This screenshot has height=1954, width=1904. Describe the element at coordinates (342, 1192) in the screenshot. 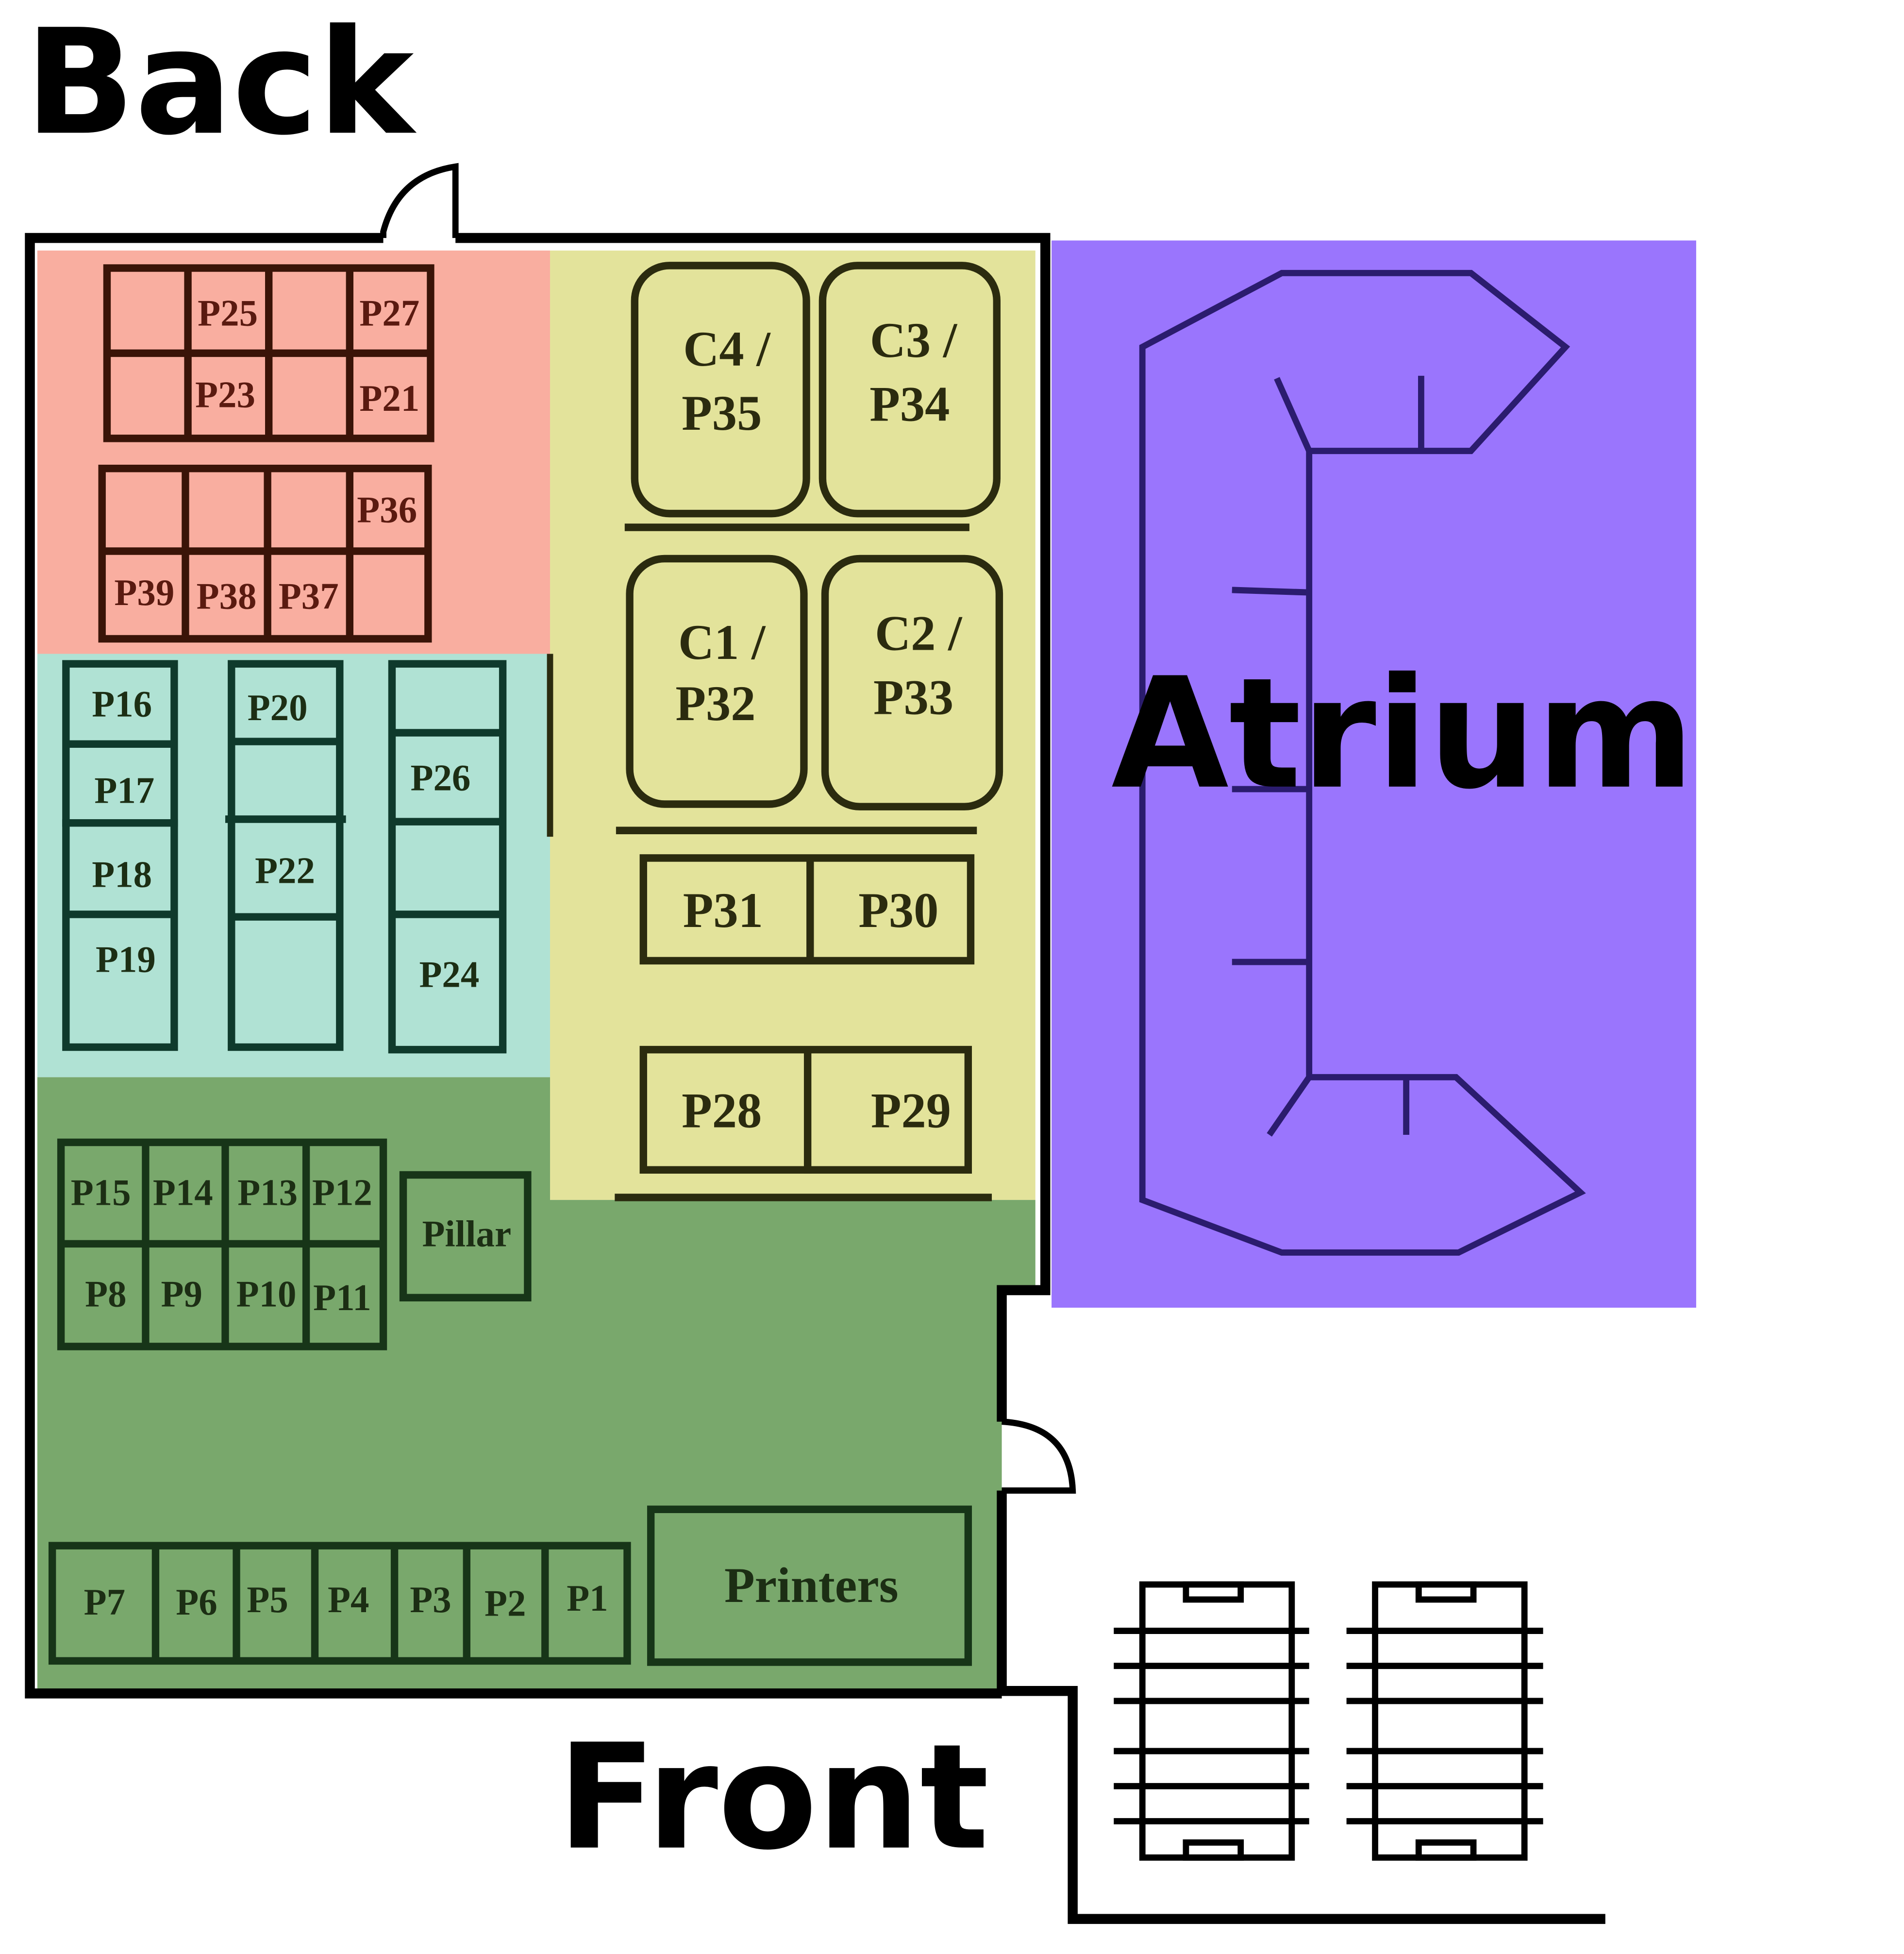

I see `cubicle-label: P12` at that location.